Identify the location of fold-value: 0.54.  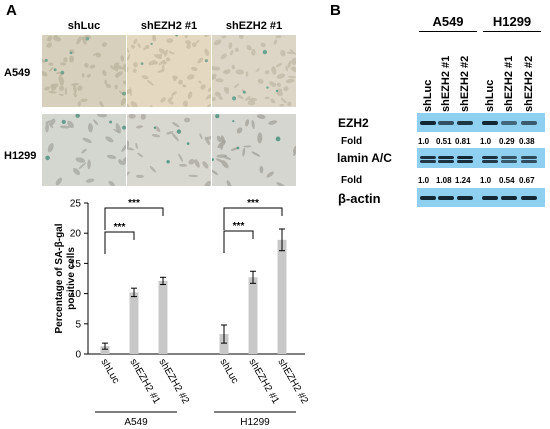
(507, 180).